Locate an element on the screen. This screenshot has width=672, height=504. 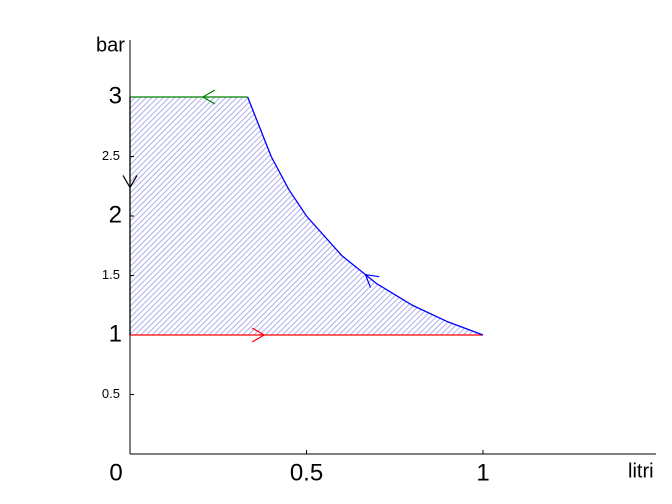
y-axis-label: bar is located at coordinates (110, 45).